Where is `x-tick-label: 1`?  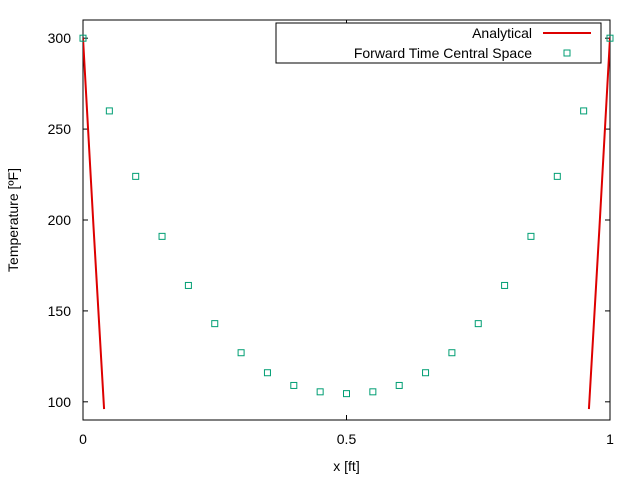
x-tick-label: 1 is located at coordinates (610, 439).